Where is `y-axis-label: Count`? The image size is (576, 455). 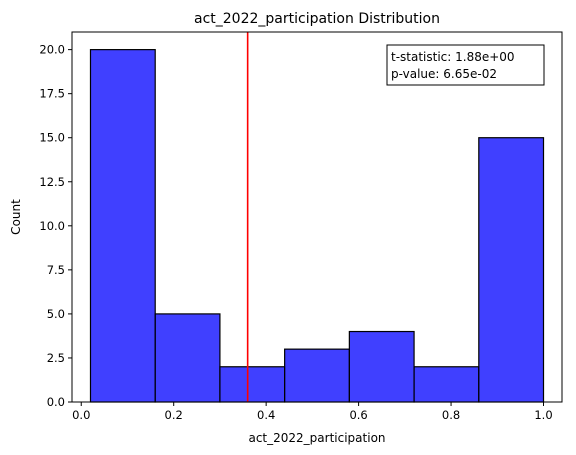
y-axis-label: Count is located at coordinates (16, 217).